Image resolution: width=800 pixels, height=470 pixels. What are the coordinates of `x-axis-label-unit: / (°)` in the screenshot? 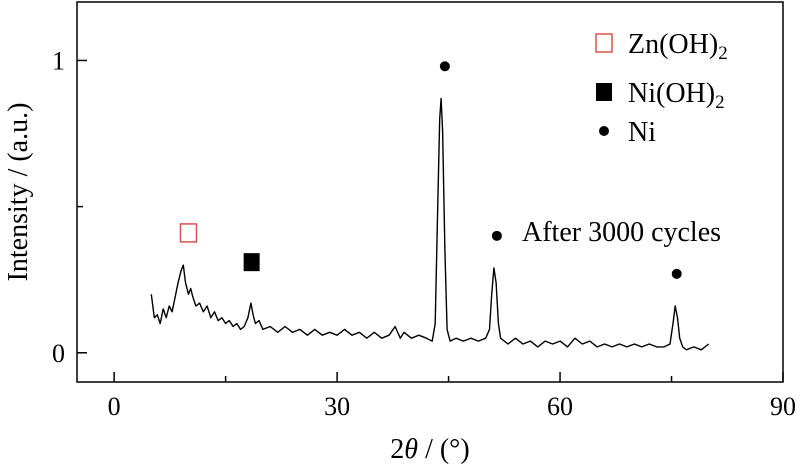 It's located at (444, 449).